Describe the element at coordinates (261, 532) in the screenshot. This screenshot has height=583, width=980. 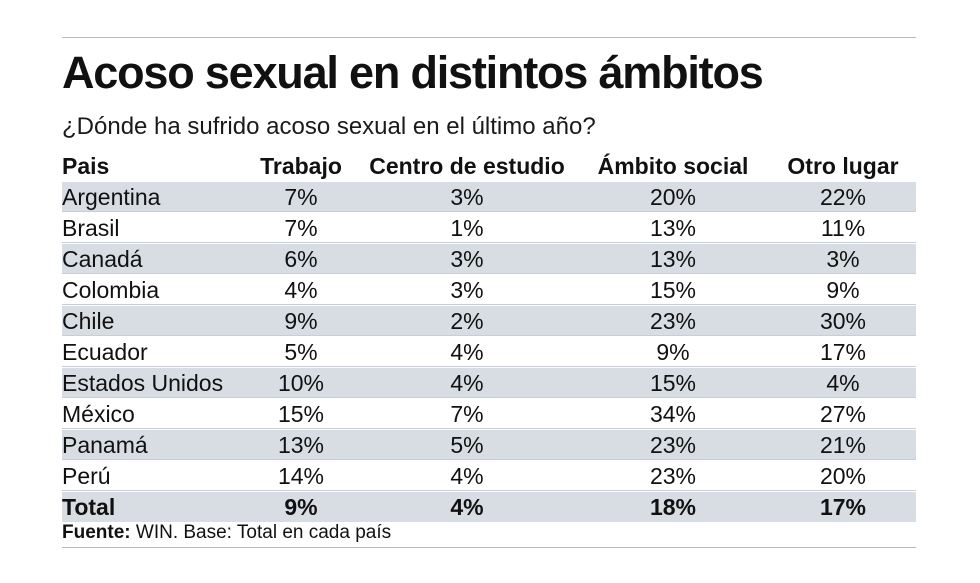
I see `source-text: WIN. Base: Total en cada país` at that location.